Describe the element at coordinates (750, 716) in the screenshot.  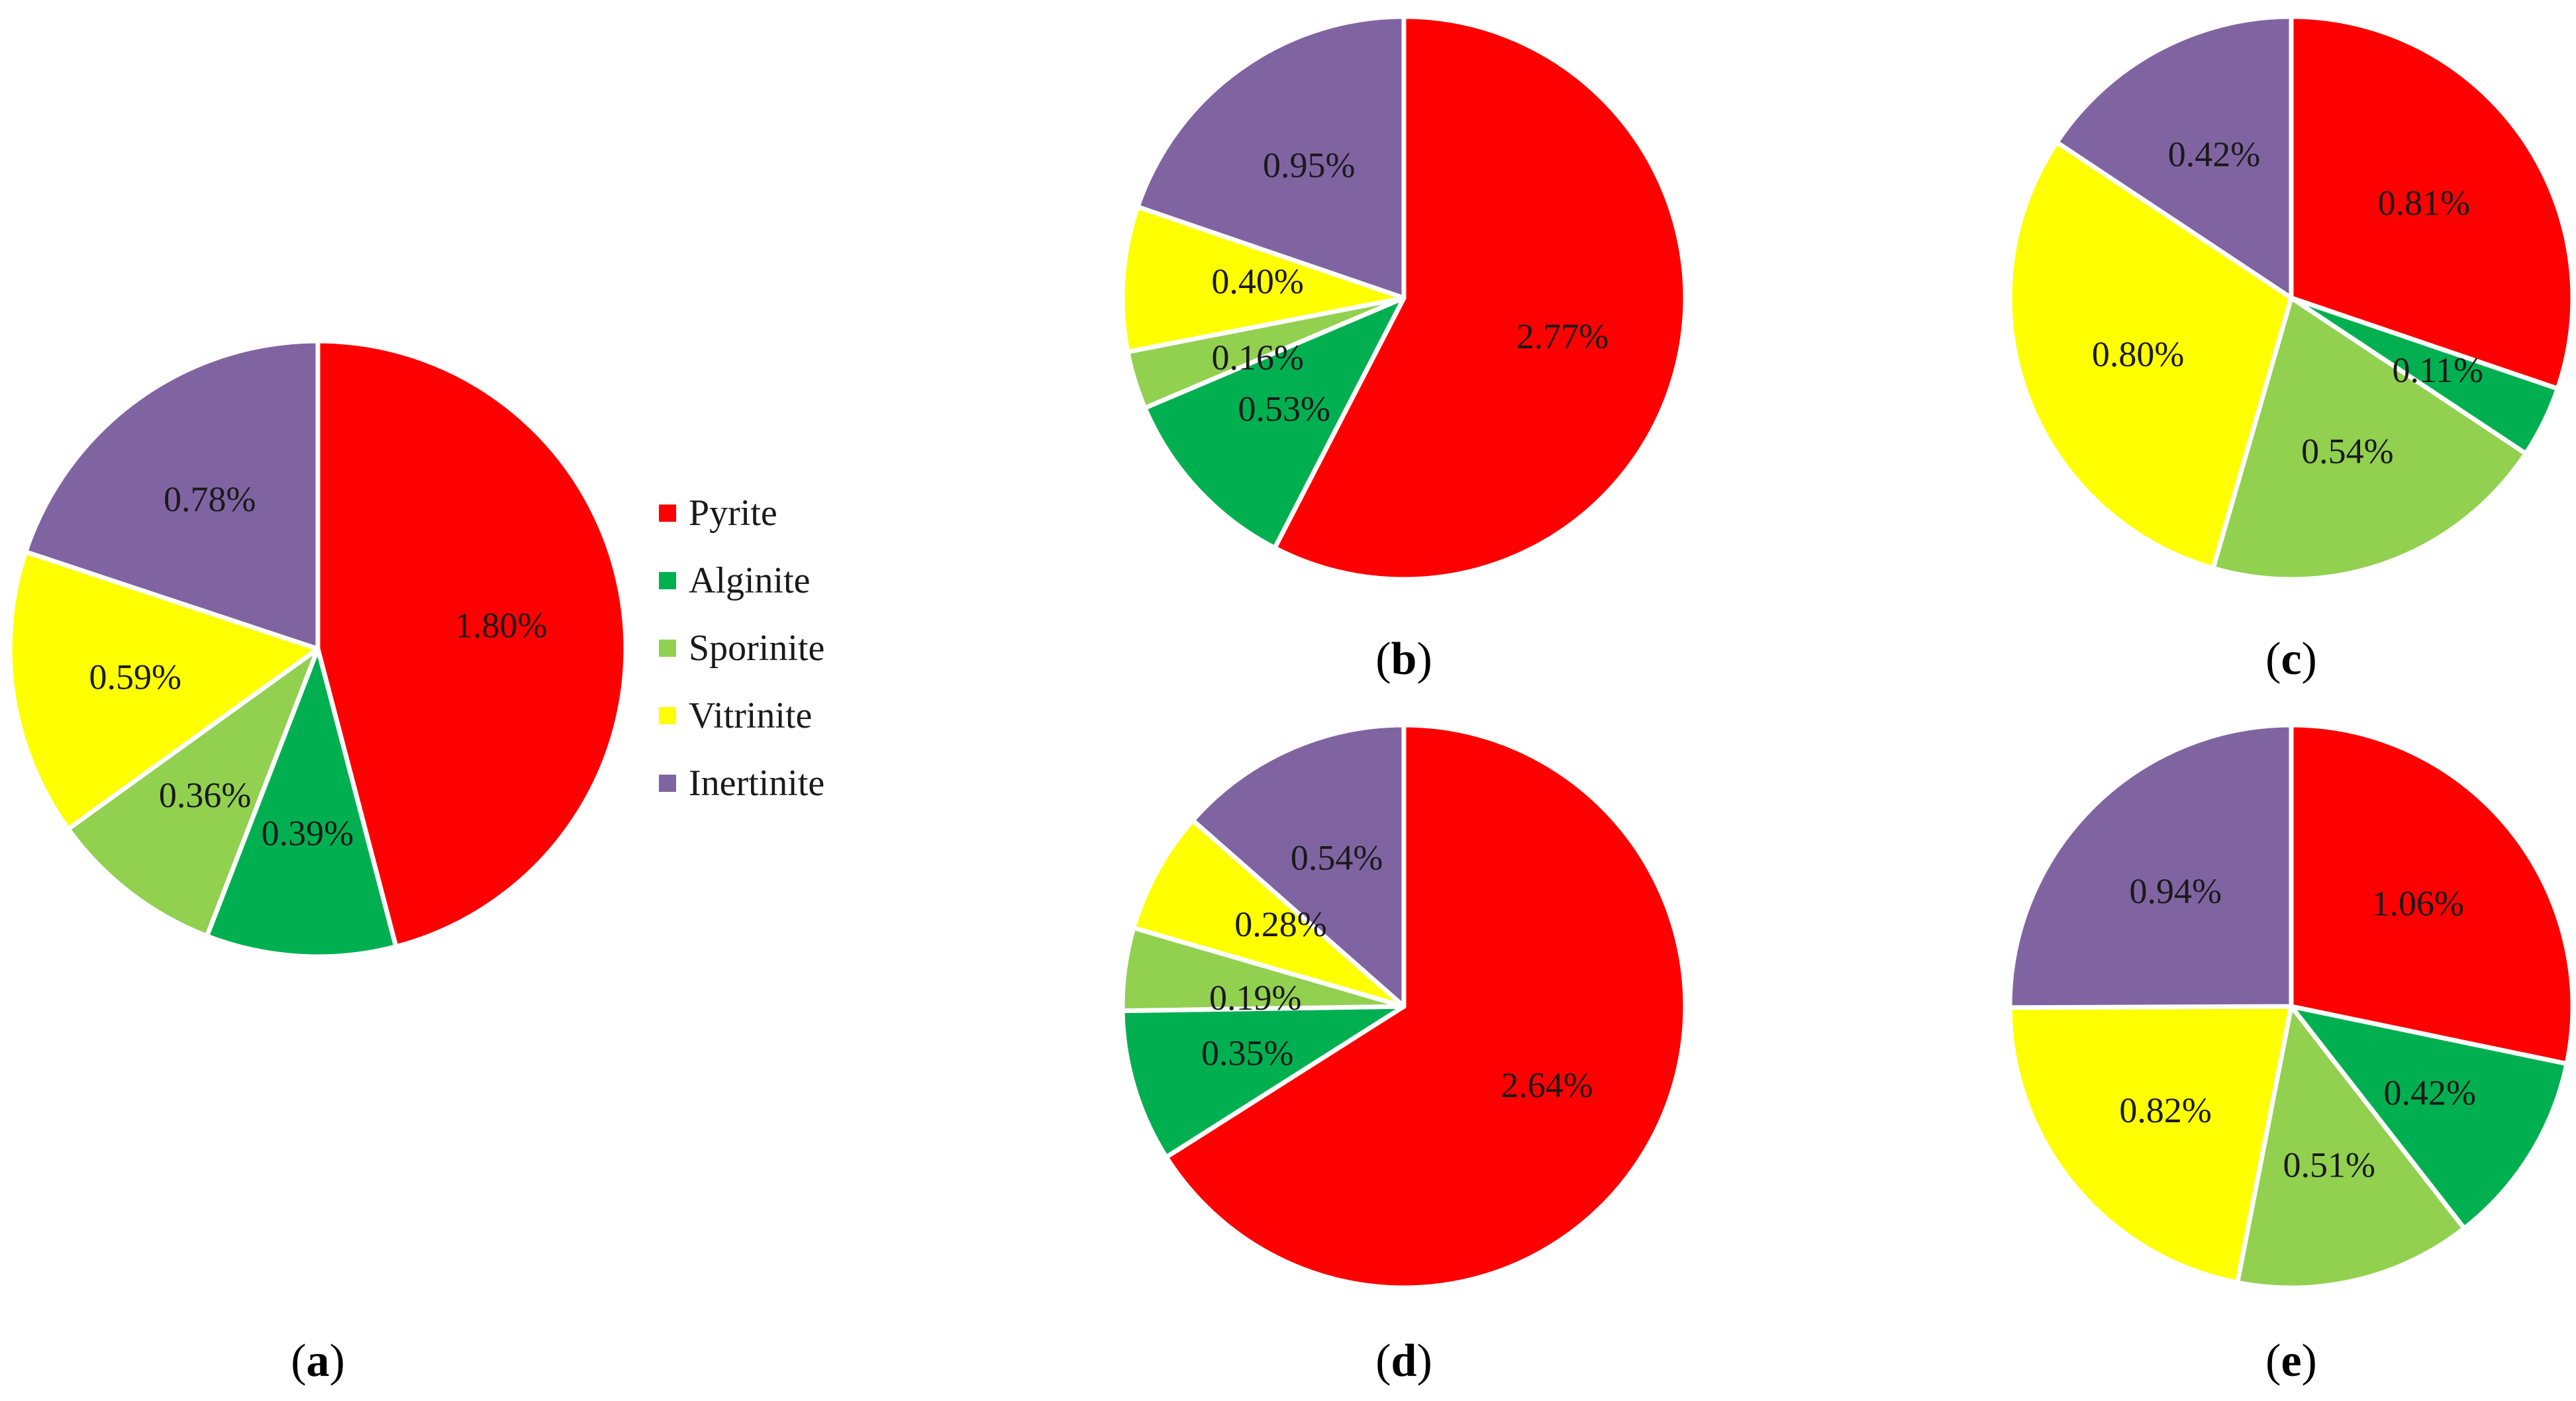
I see `legend-label-vitrinite: Vitrinite` at that location.